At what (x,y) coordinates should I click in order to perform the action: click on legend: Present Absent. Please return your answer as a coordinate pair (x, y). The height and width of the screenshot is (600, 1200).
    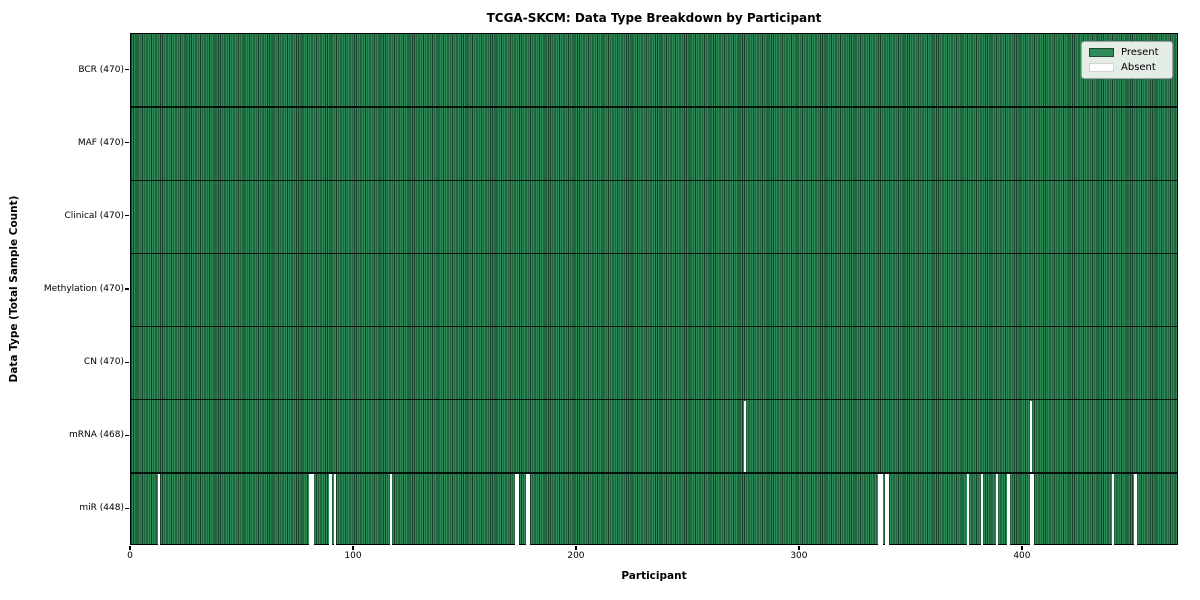
    Looking at the image, I should click on (1127, 60).